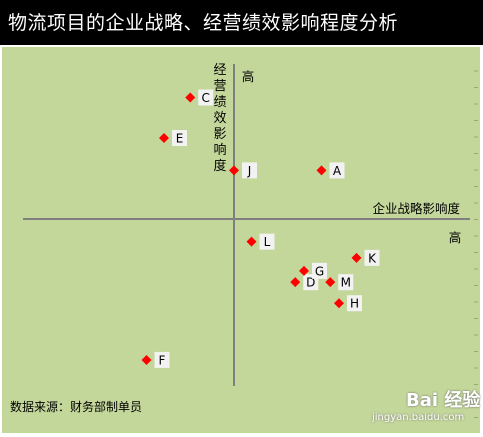 The image size is (483, 437). What do you see at coordinates (146, 359) in the screenshot?
I see `data-point-f` at bounding box center [146, 359].